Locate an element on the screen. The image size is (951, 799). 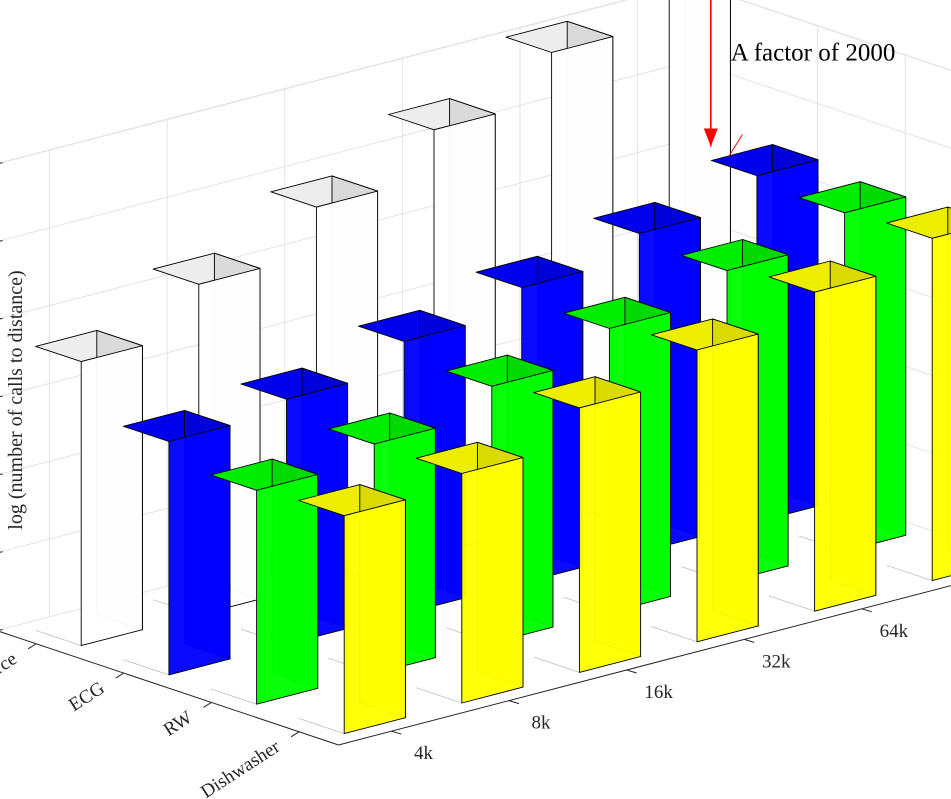
annotation-arrowhead-down is located at coordinates (710, 137).